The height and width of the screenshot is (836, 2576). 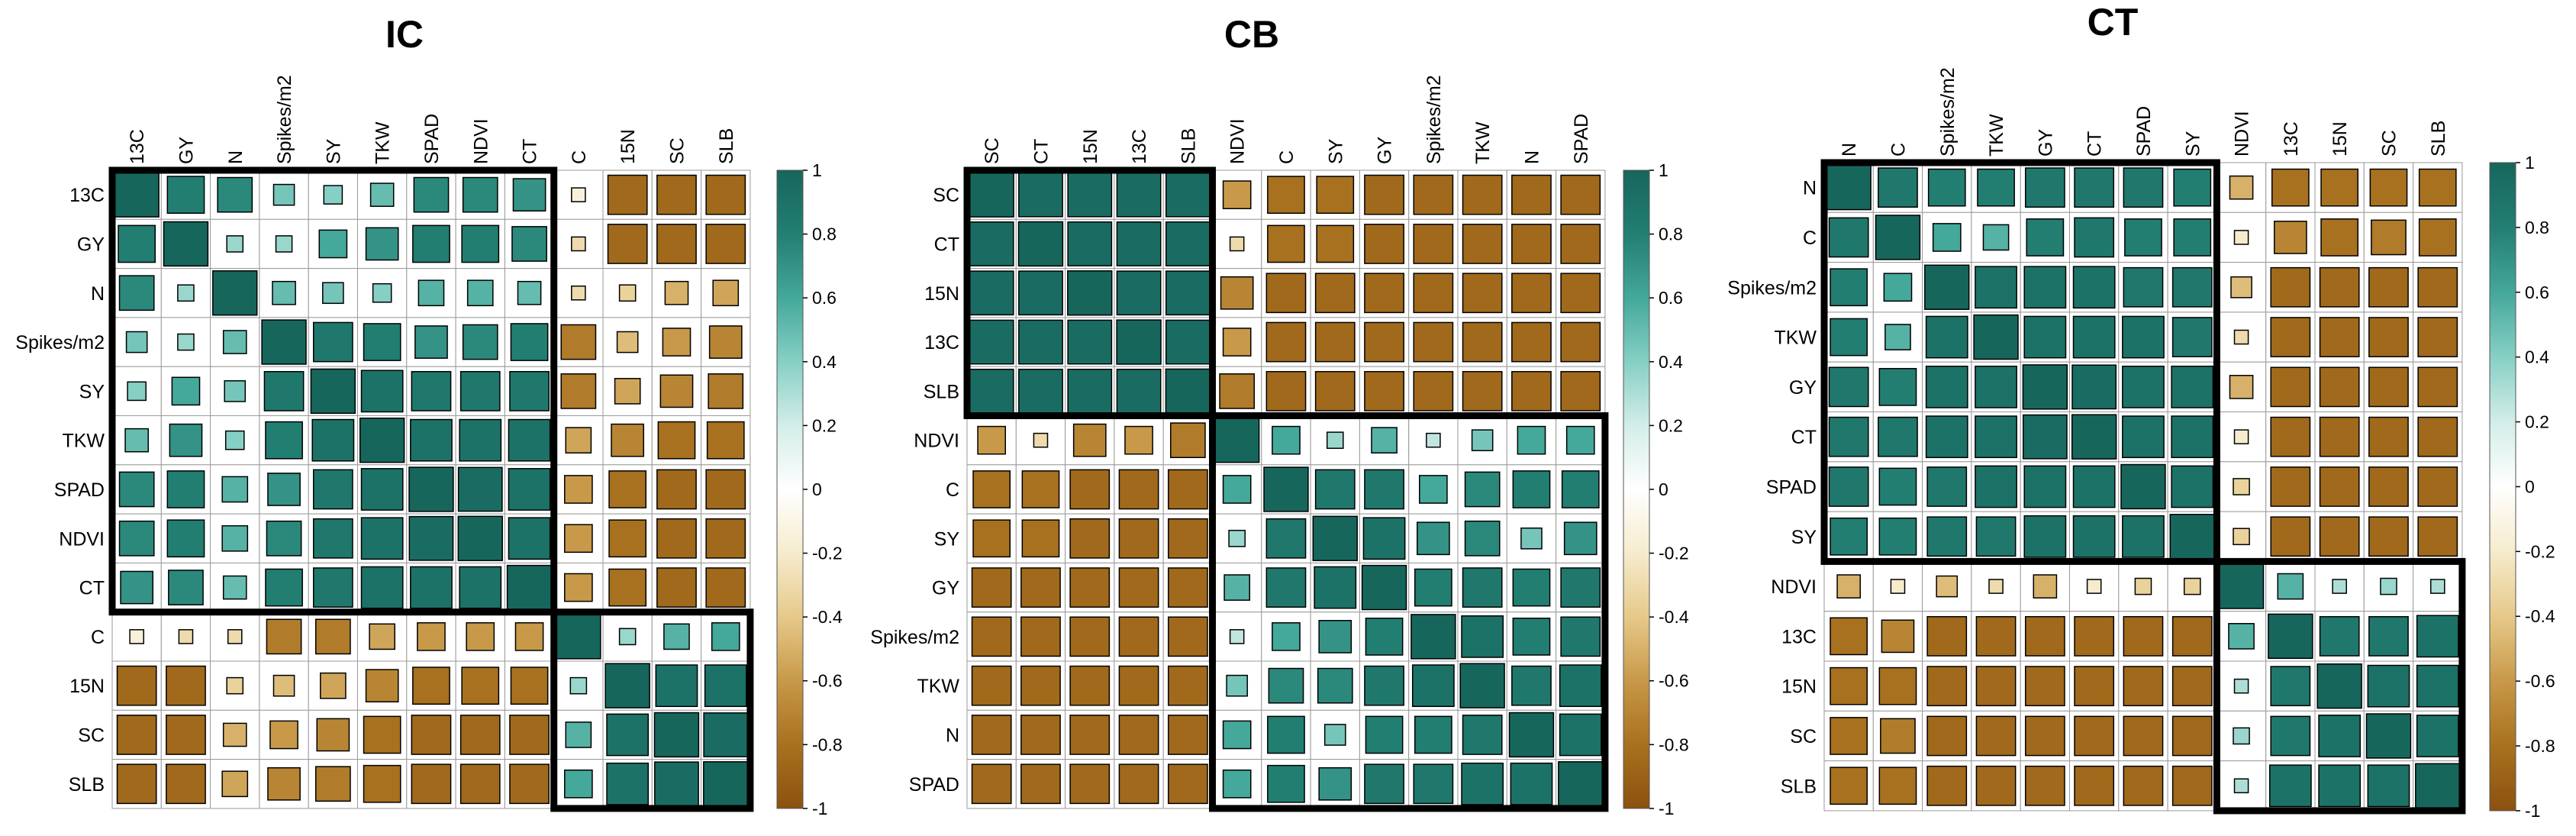 What do you see at coordinates (1799, 636) in the screenshot?
I see `row-label: 13C` at bounding box center [1799, 636].